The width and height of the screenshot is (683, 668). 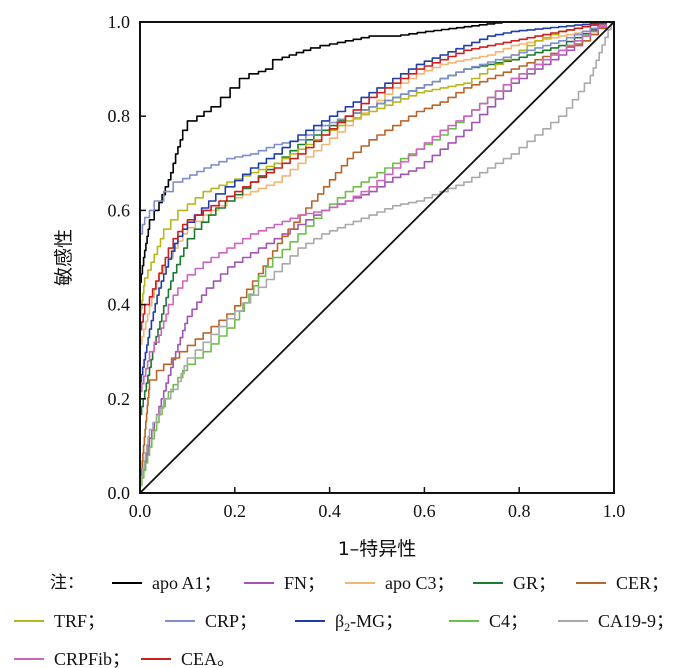 I want to click on legend-label: apo A1；, so click(x=187, y=583).